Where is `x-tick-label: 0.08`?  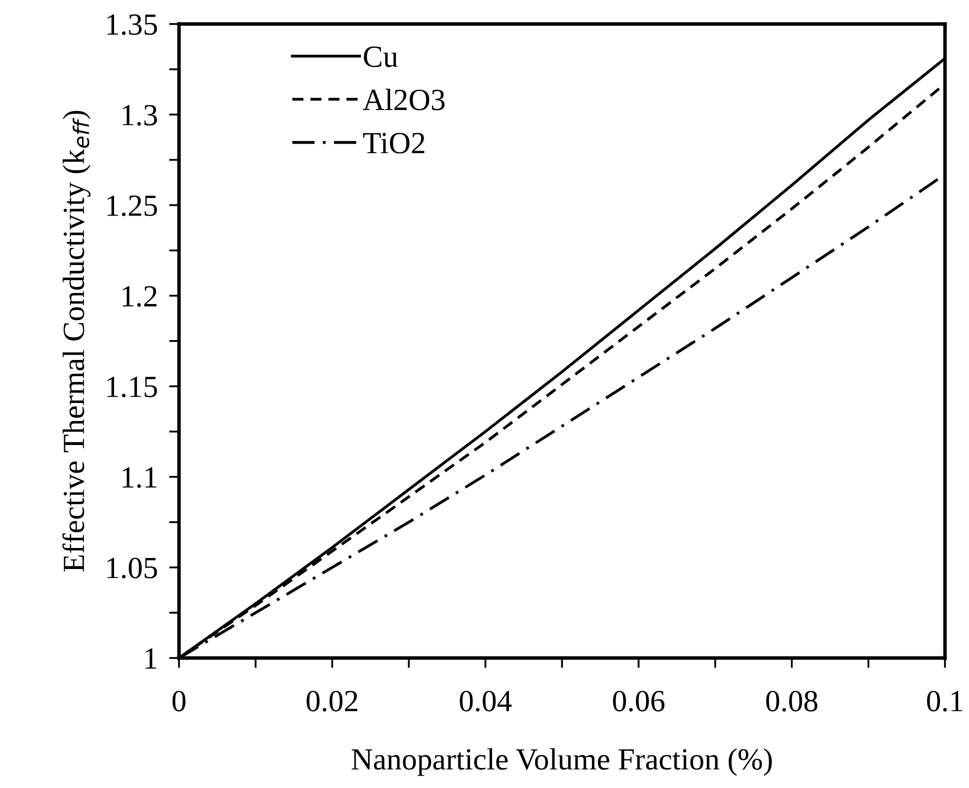
x-tick-label: 0.08 is located at coordinates (792, 701).